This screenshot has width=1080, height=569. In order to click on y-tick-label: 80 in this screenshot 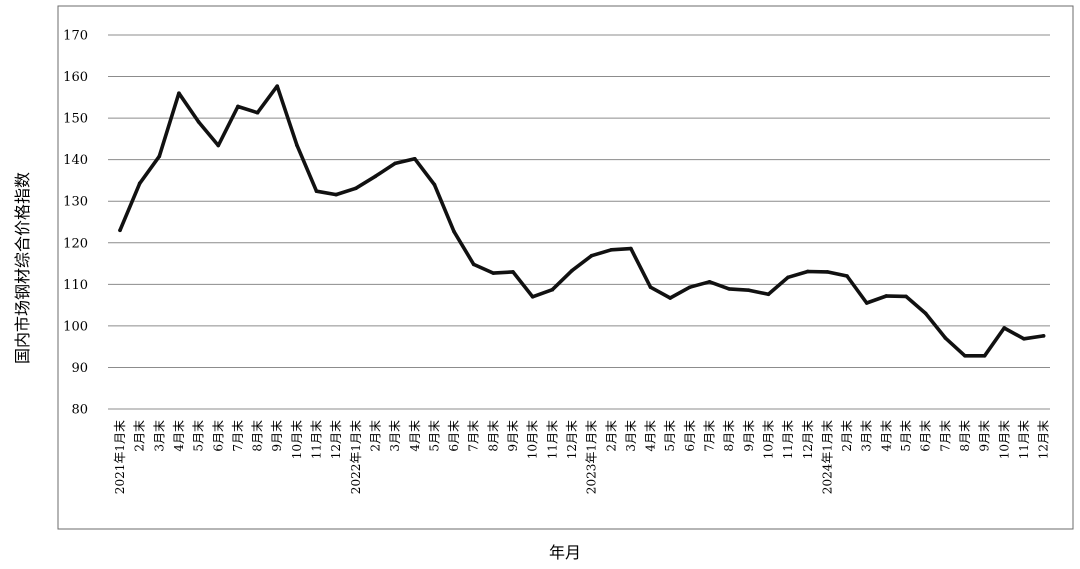, I will do `click(79, 410)`.